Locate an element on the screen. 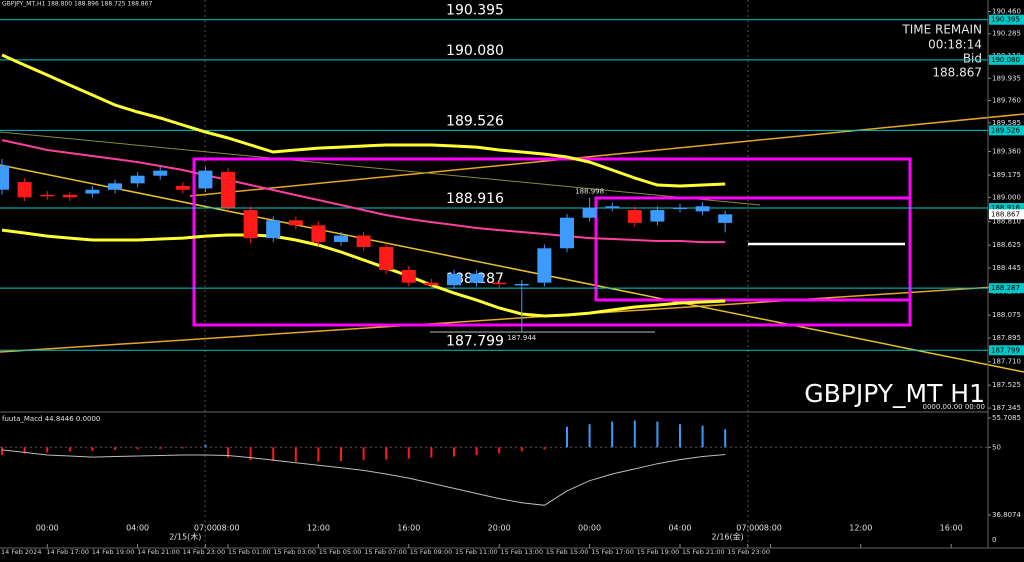 The image size is (1024, 562). trend-line is located at coordinates (512, 318).